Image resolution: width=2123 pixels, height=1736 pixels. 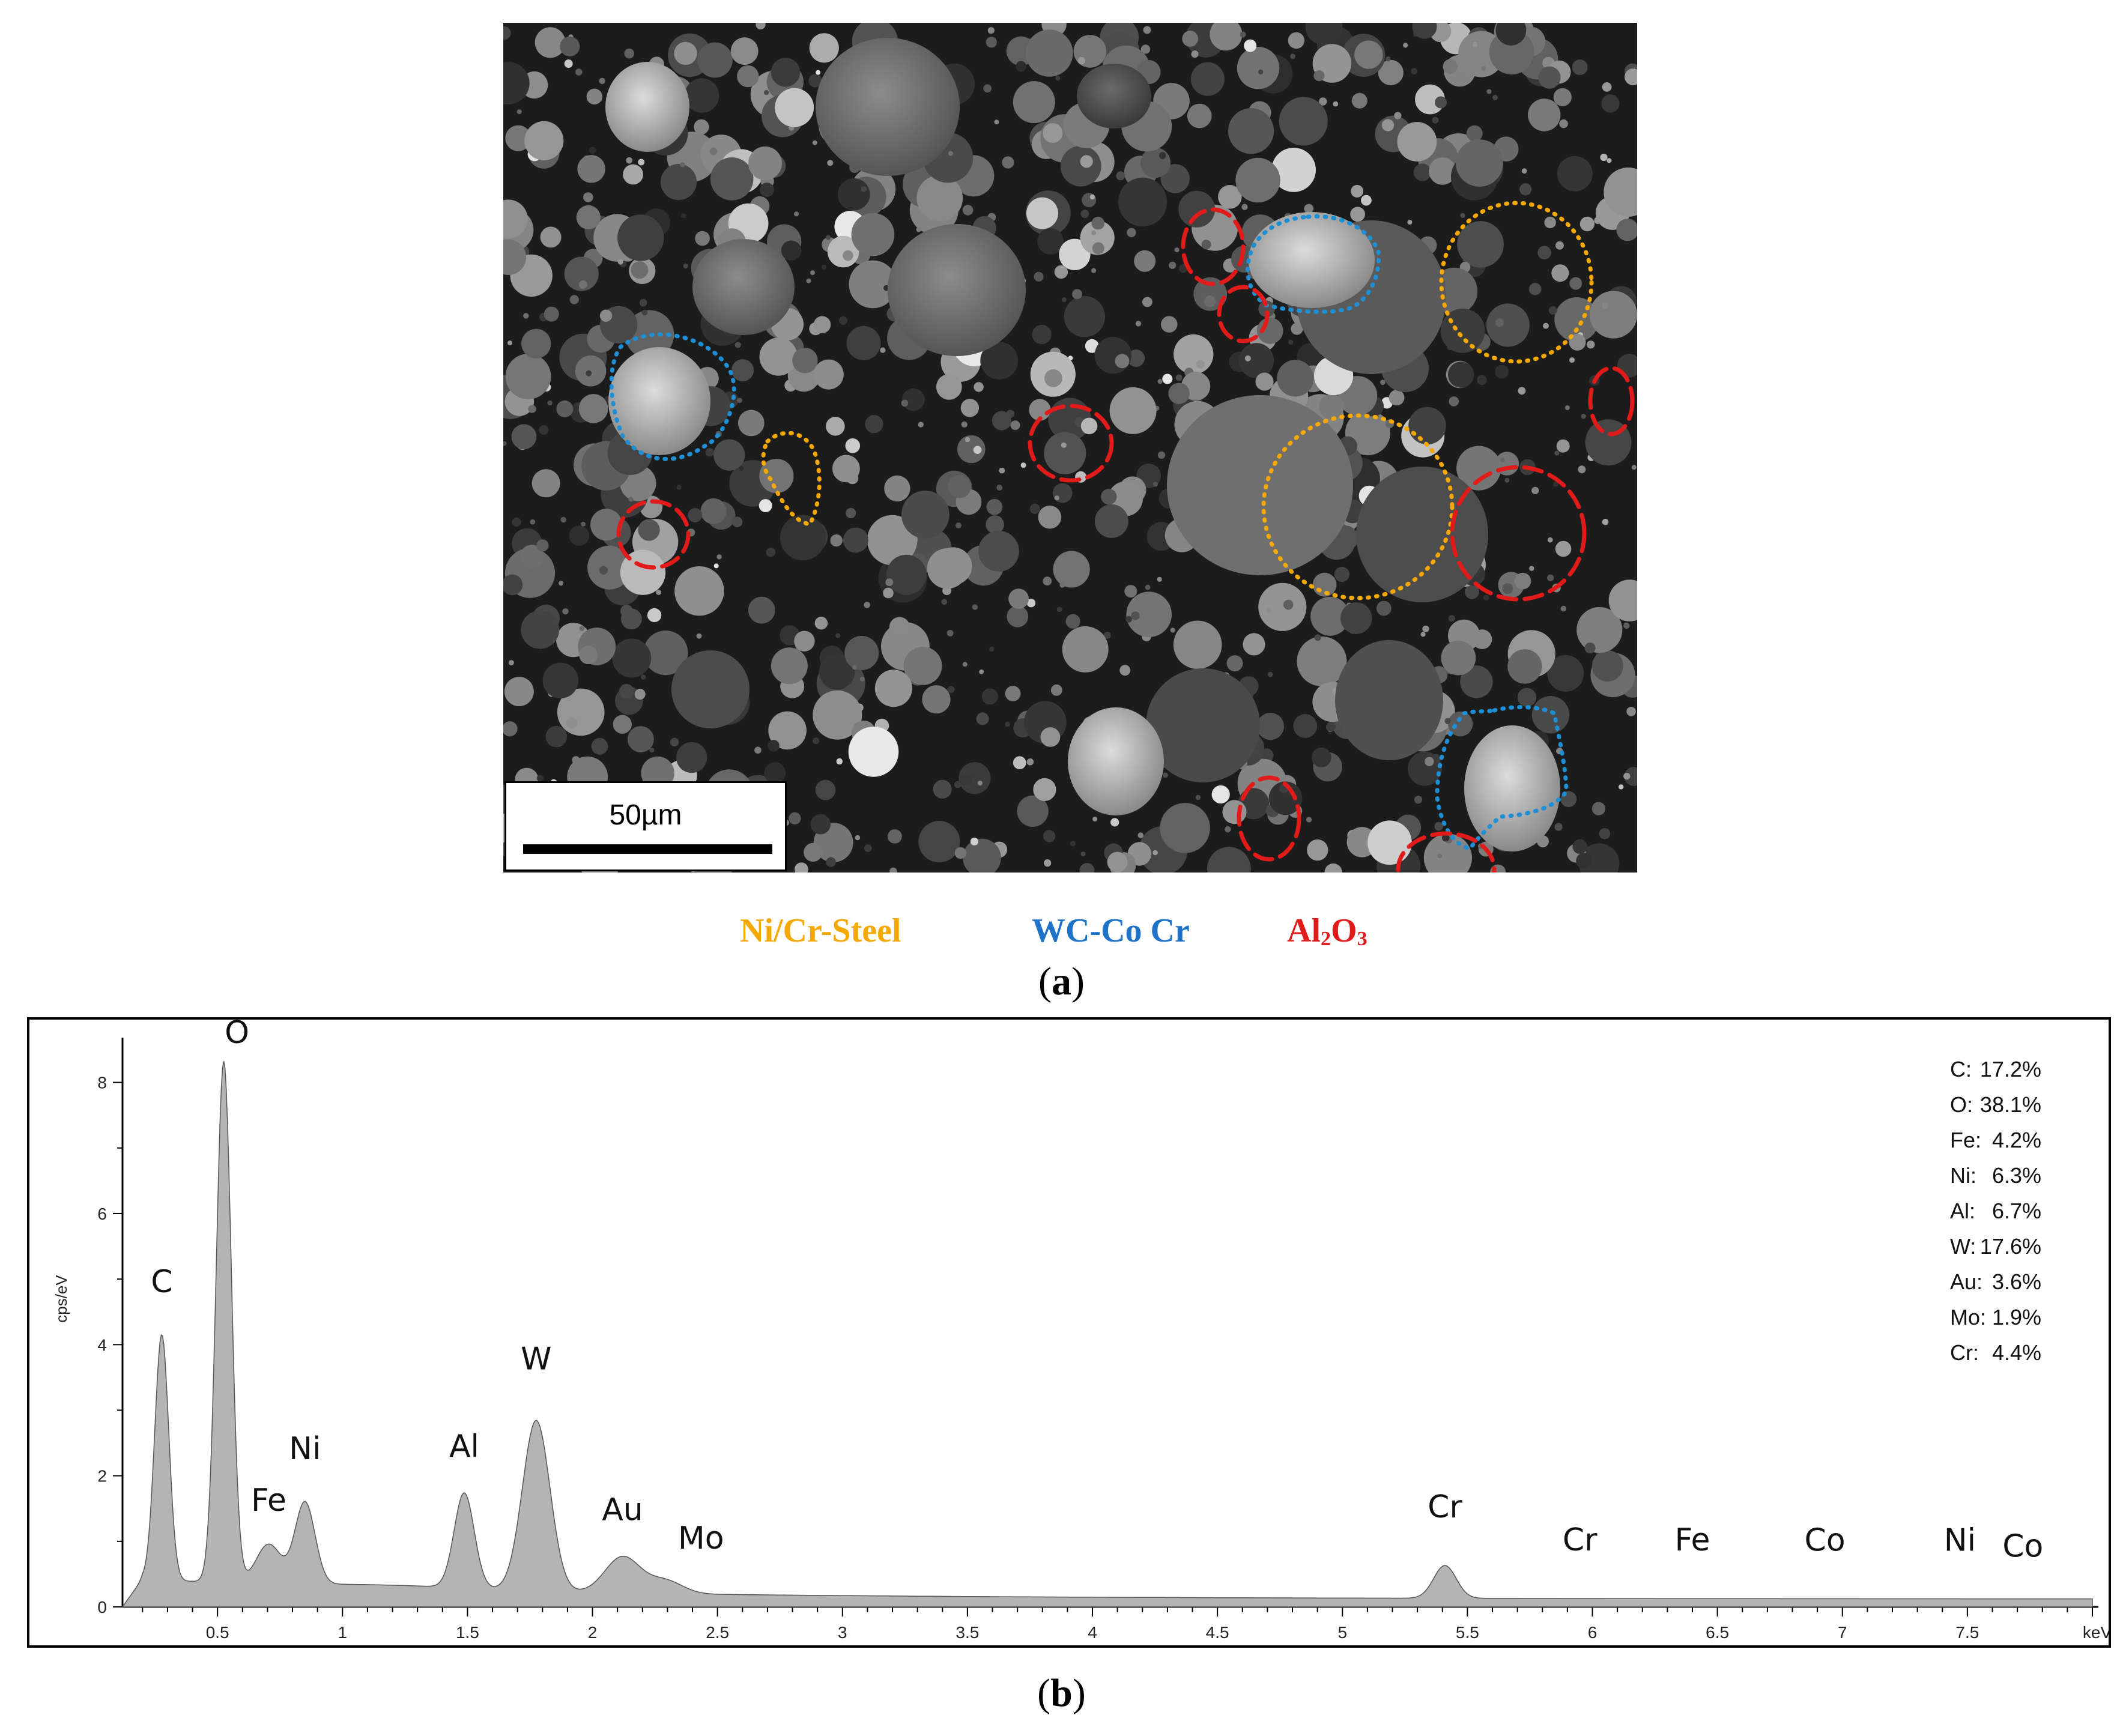 I want to click on x-tick-label: 1.5, so click(x=468, y=1633).